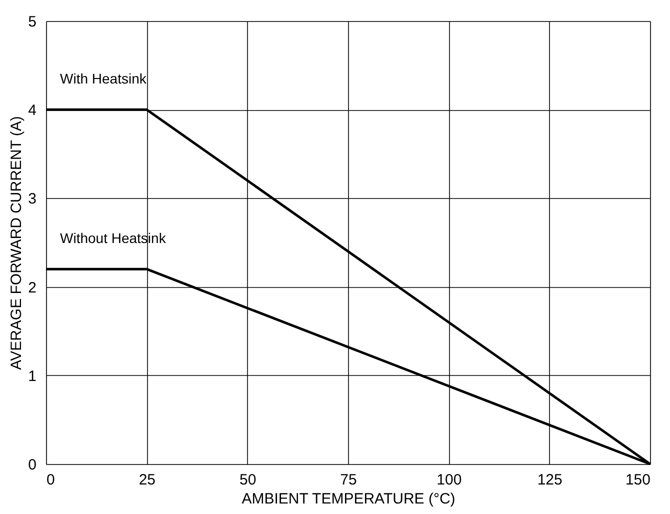 This screenshot has height=514, width=670. I want to click on y-tick-label: 4, so click(32, 111).